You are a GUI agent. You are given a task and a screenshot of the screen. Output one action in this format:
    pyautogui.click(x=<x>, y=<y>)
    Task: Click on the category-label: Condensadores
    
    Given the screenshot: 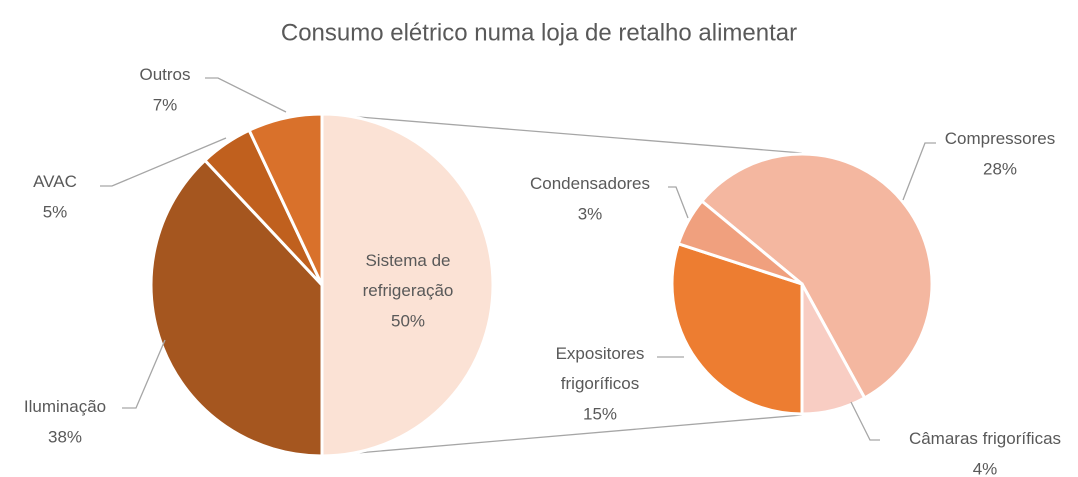 What is the action you would take?
    pyautogui.click(x=590, y=183)
    